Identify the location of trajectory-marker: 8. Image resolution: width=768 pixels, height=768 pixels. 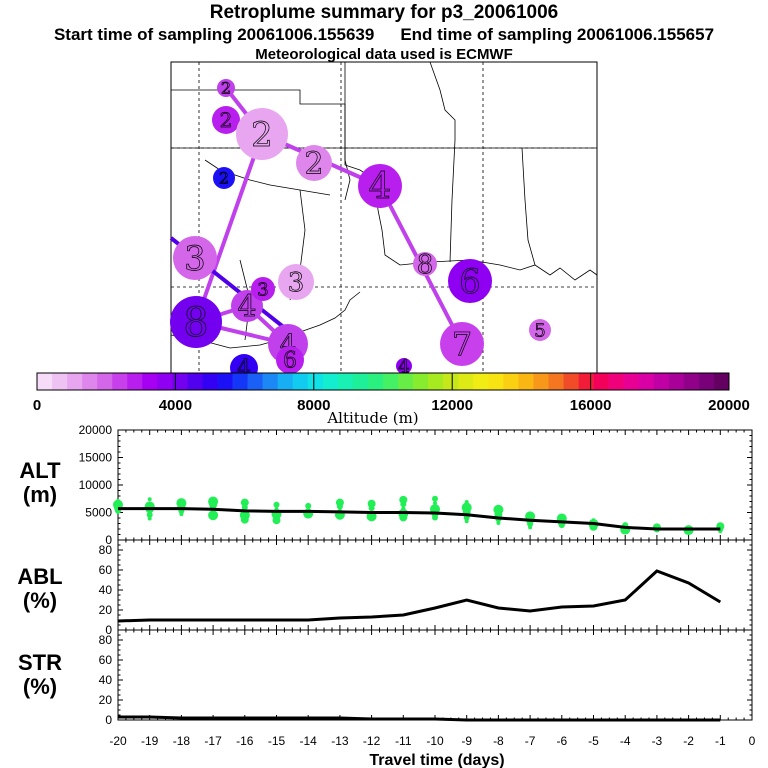
(425, 265).